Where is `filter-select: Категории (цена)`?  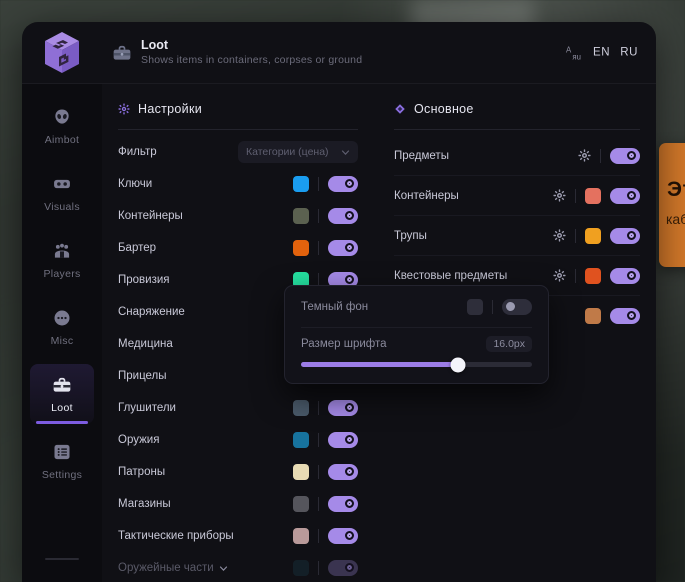 filter-select: Категории (цена) is located at coordinates (298, 152).